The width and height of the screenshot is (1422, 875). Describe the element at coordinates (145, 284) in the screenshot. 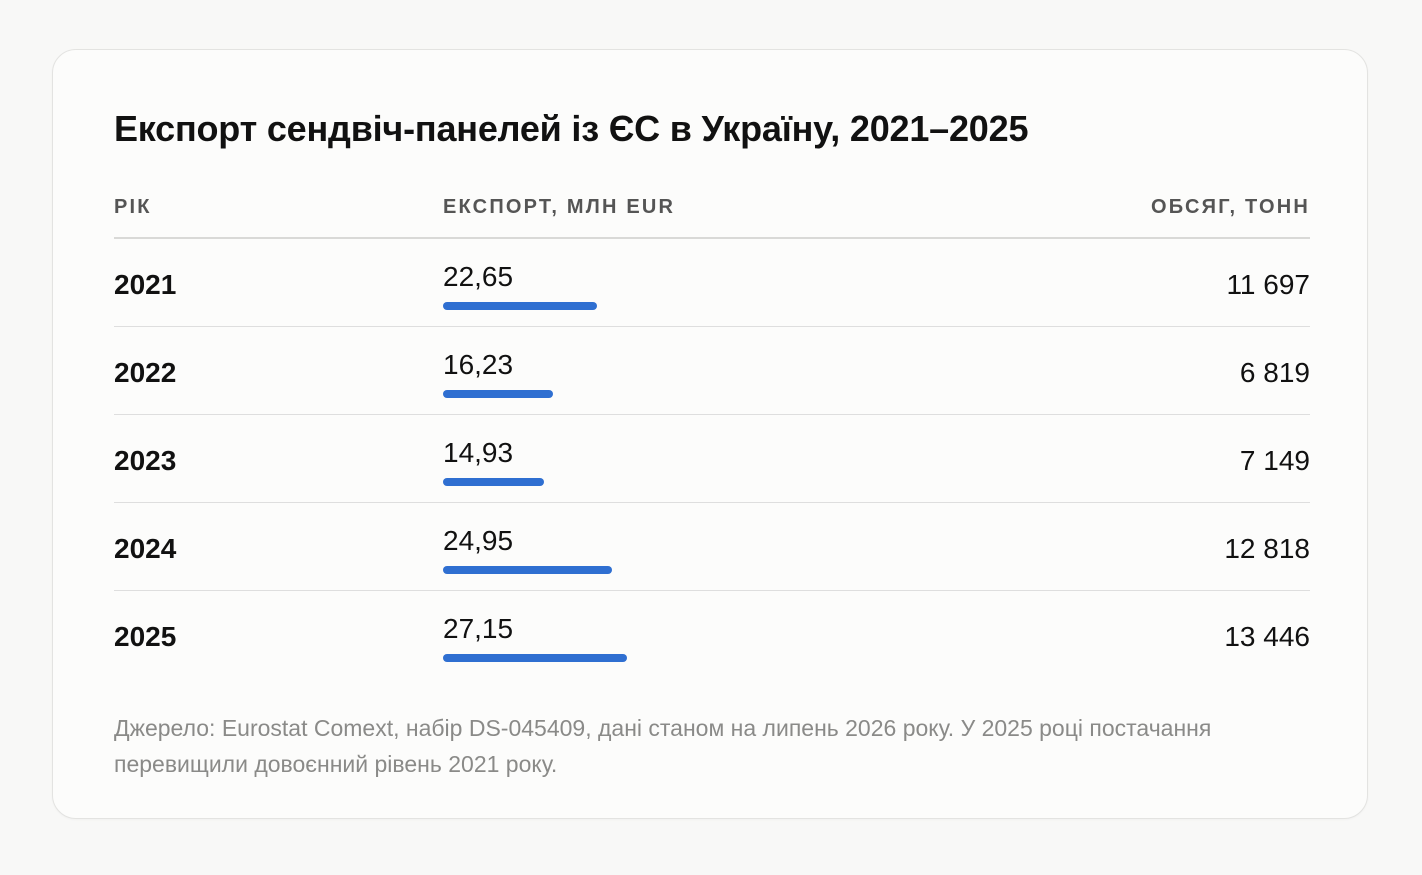

I see `row-year: 2021` at that location.